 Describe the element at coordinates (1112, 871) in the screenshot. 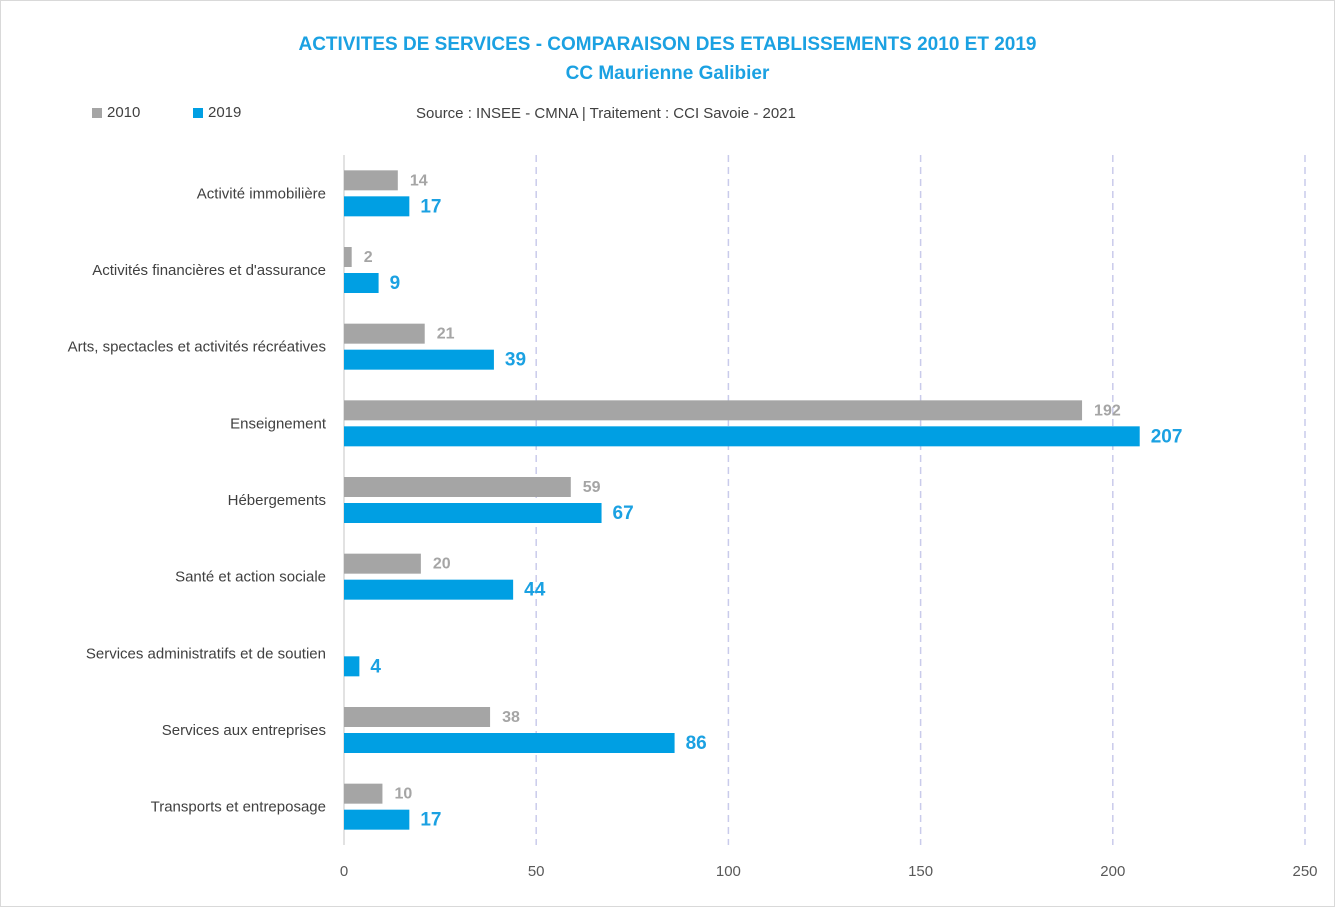

I see `x-tick-label-200: 200` at that location.